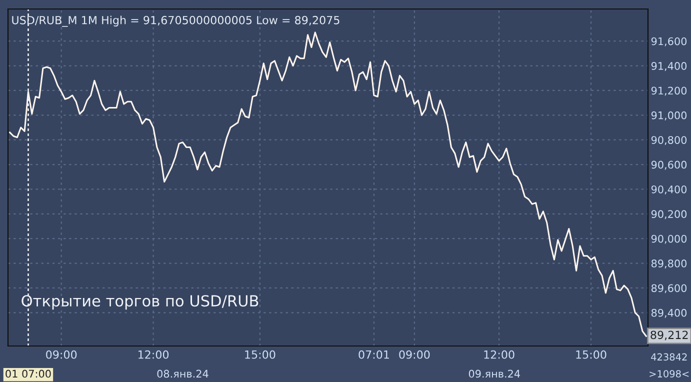 The width and height of the screenshot is (691, 382). What do you see at coordinates (669, 313) in the screenshot?
I see `y-tick-label: 89,400` at bounding box center [669, 313].